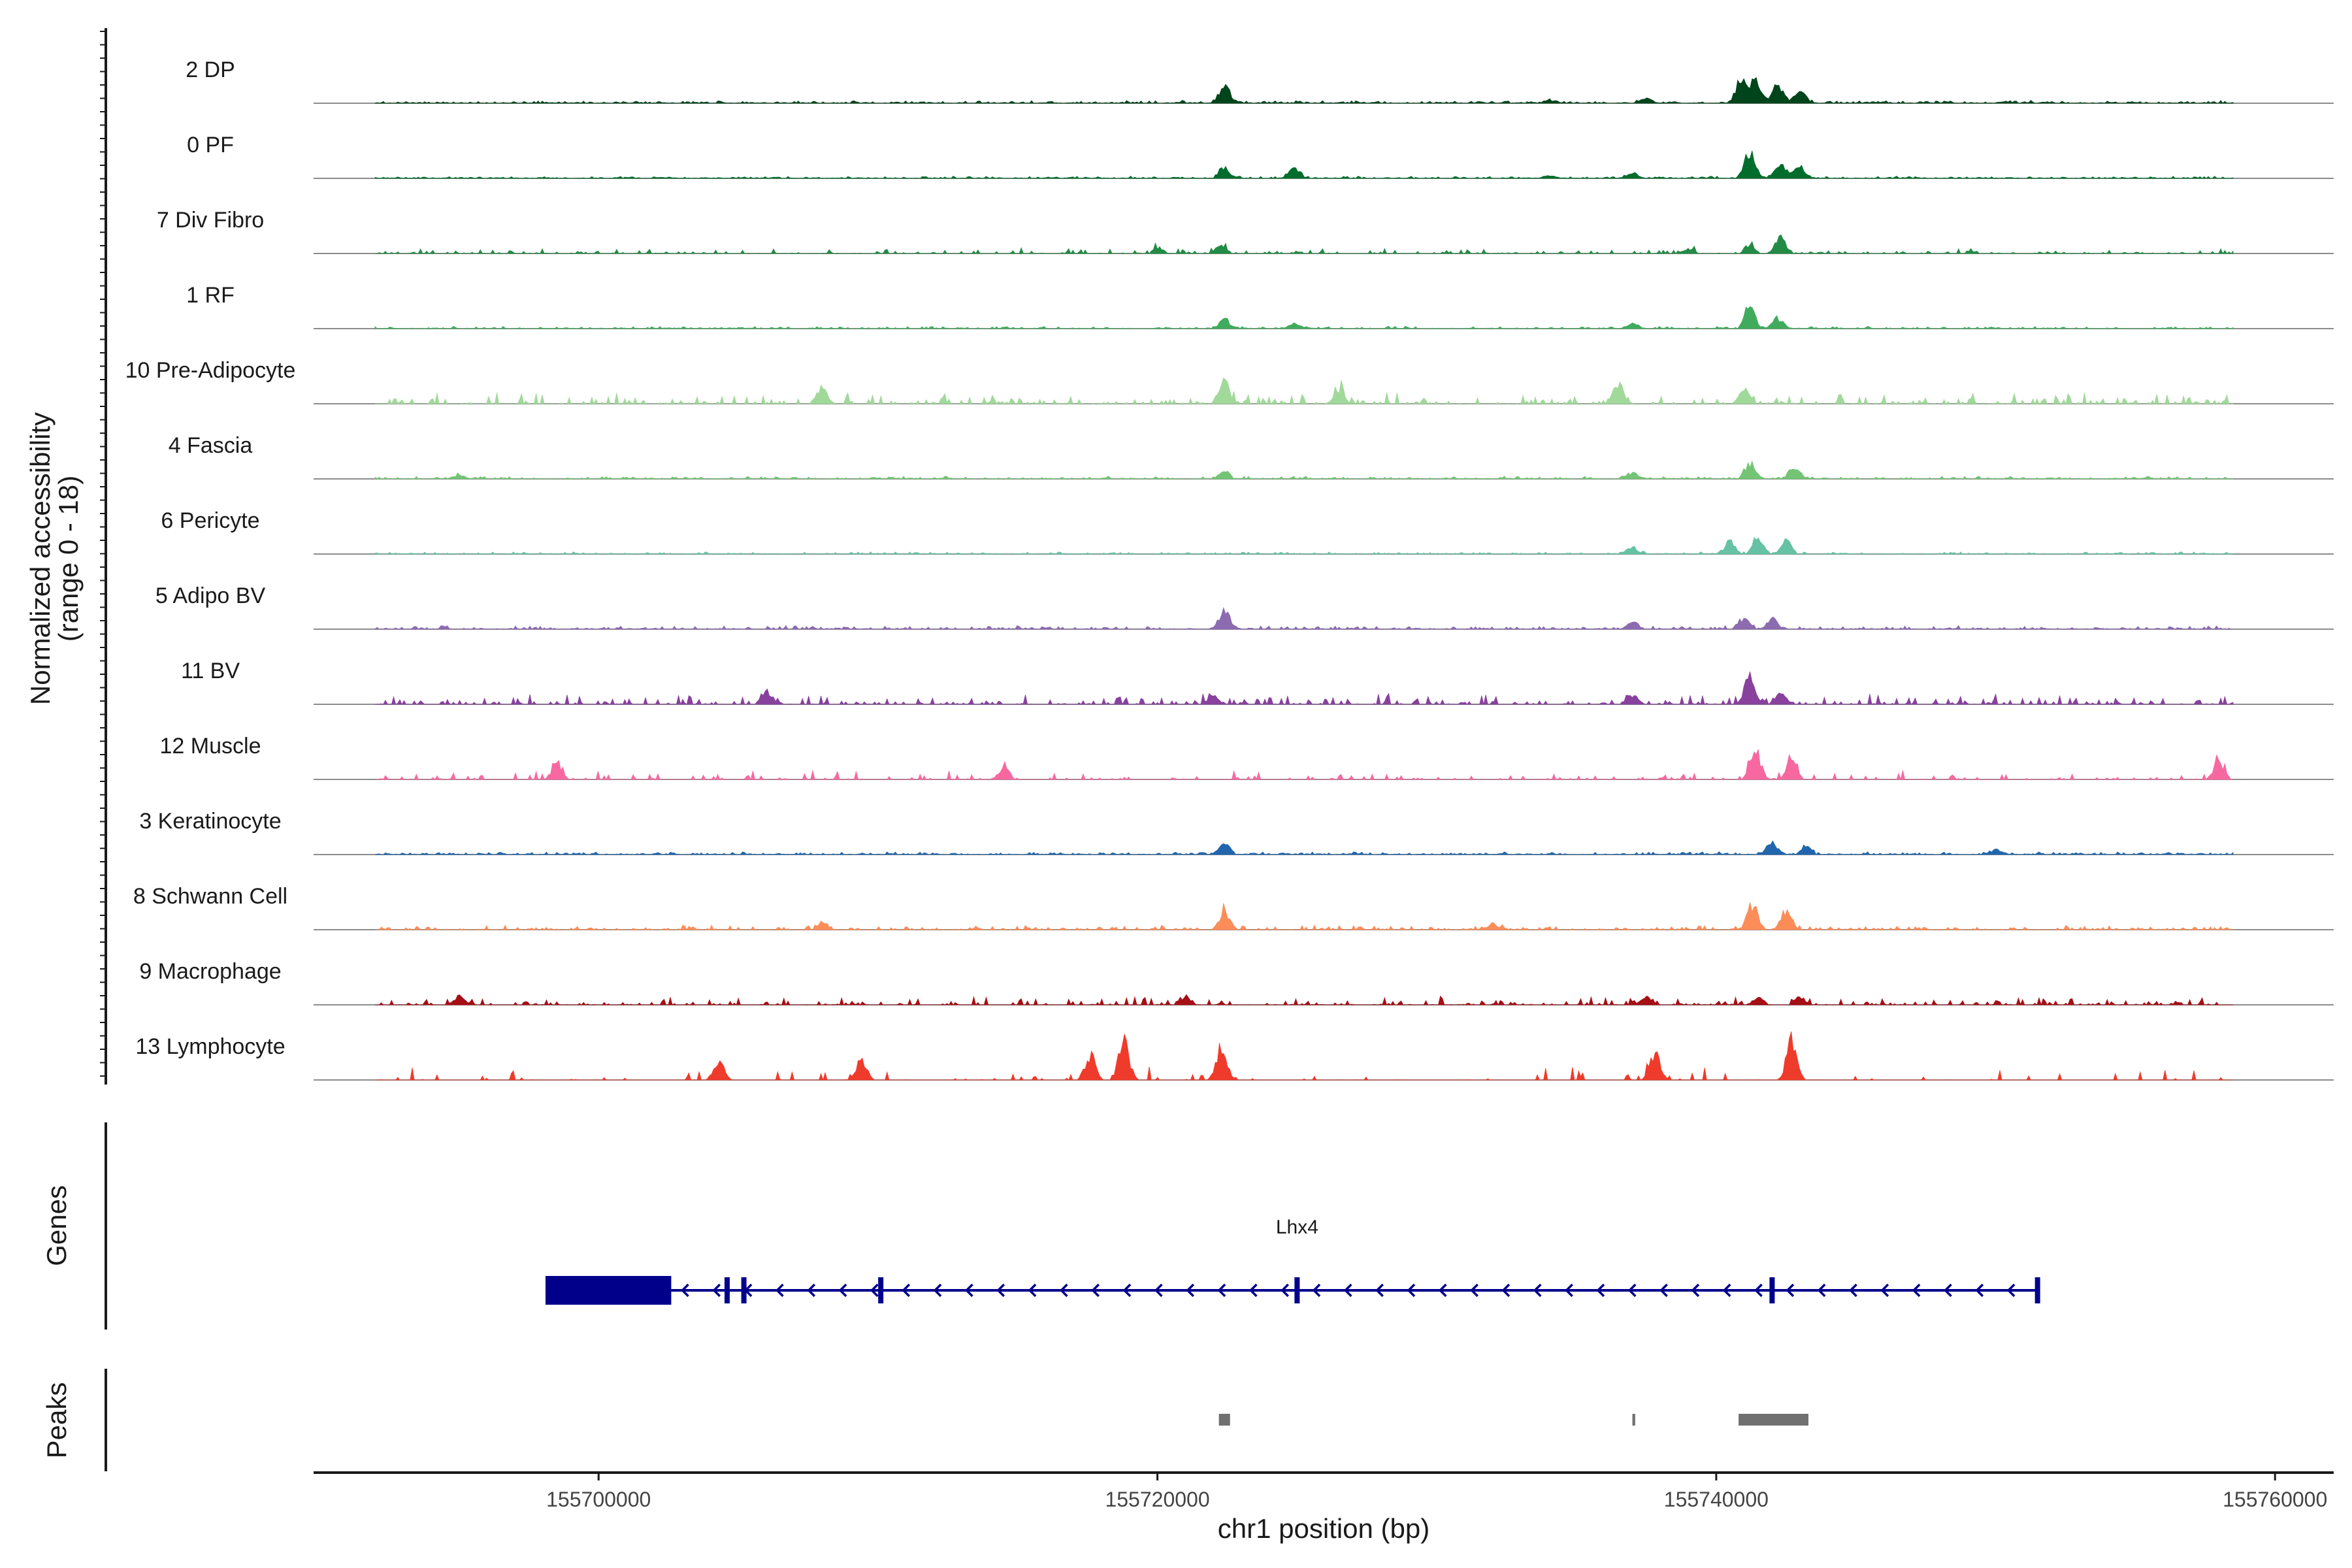  Describe the element at coordinates (210, 370) in the screenshot. I see `track-label: 10 Pre-Adipocyte` at that location.